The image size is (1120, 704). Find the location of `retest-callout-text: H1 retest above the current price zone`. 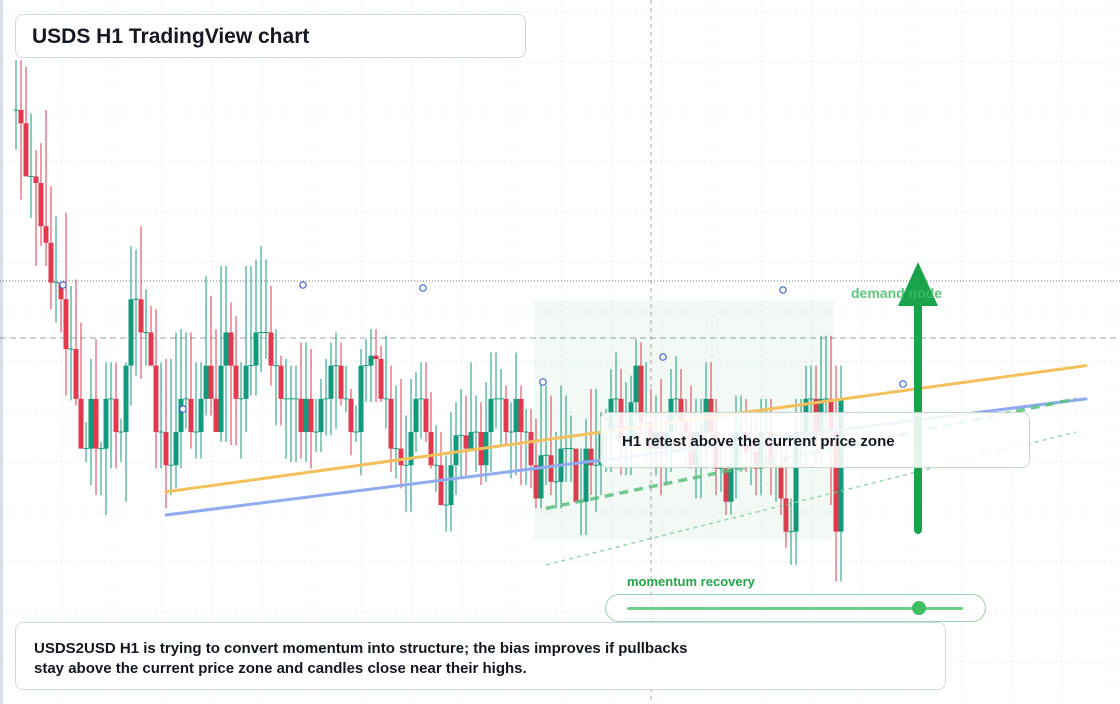

retest-callout-text: H1 retest above the current price zone is located at coordinates (758, 441).